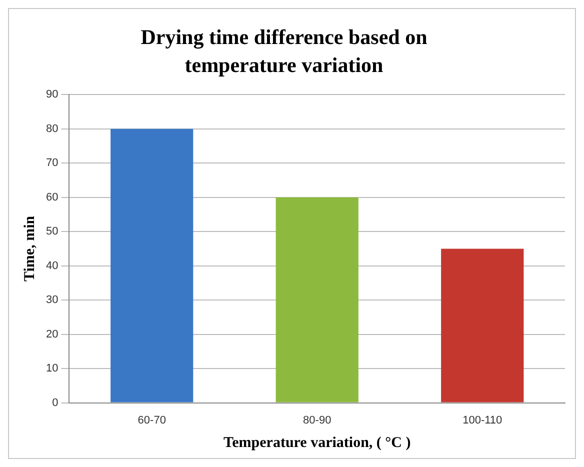 This screenshot has height=467, width=584. What do you see at coordinates (52, 232) in the screenshot?
I see `y-tick-label: 50` at bounding box center [52, 232].